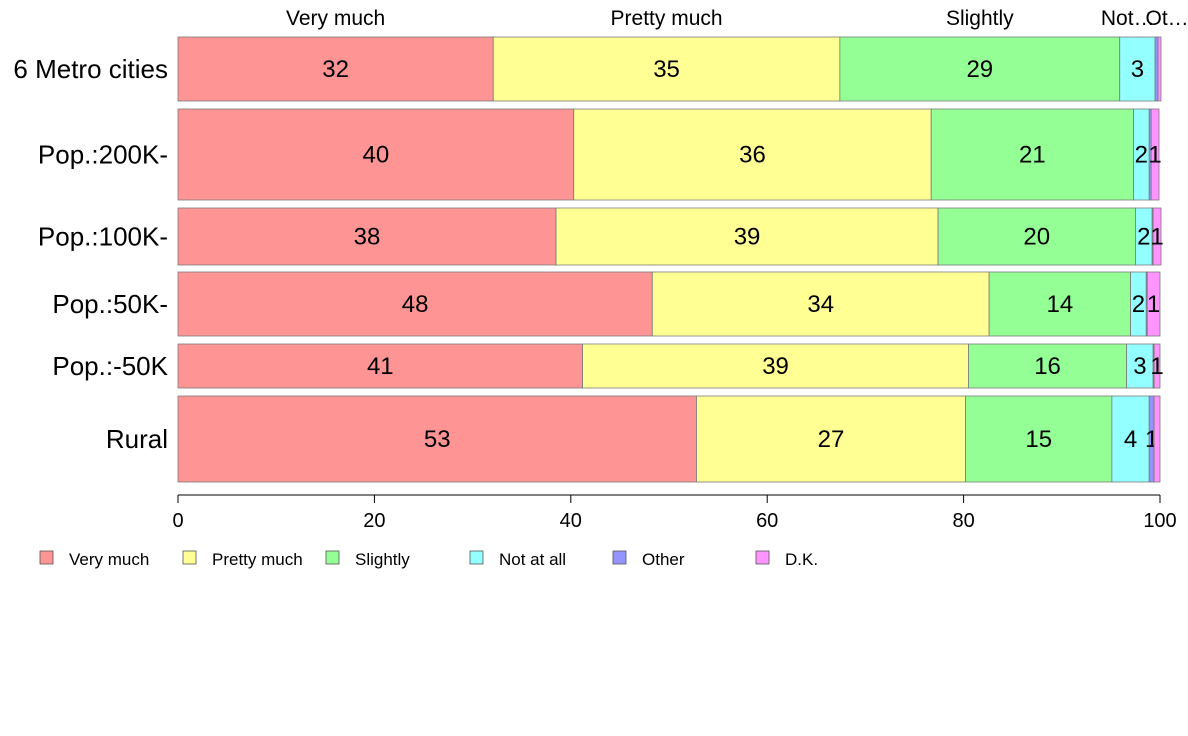 This screenshot has height=736, width=1188. Describe the element at coordinates (177, 521) in the screenshot. I see `x-tick-label: 0` at that location.